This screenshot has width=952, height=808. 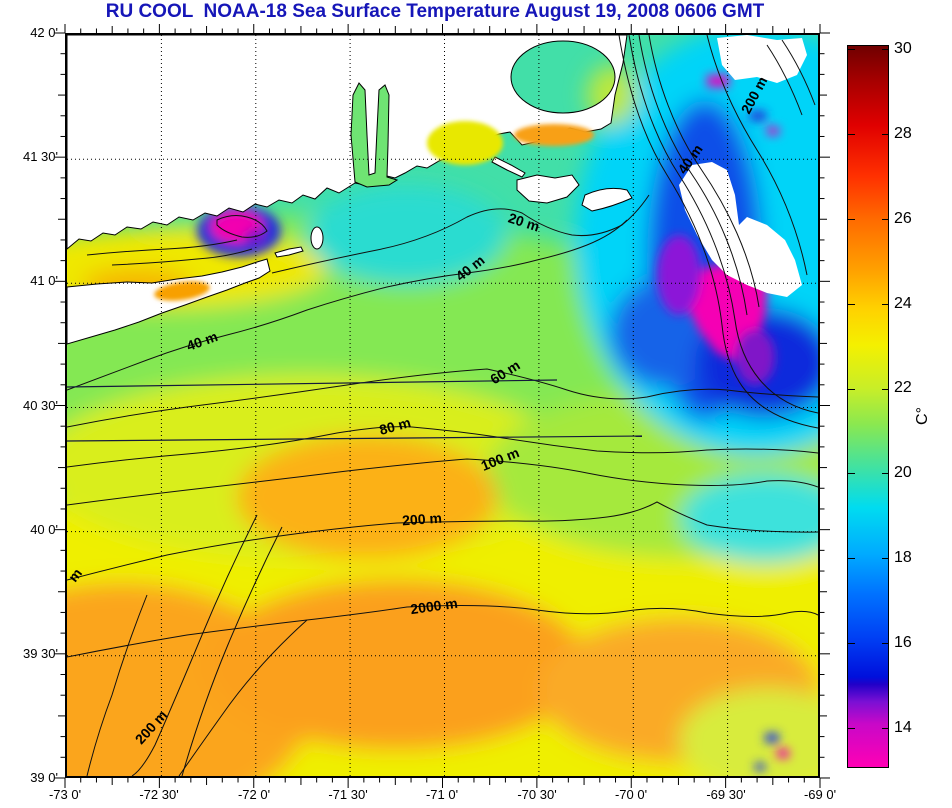 What do you see at coordinates (422, 519) in the screenshot?
I see `contour-label-200m: 200 m` at bounding box center [422, 519].